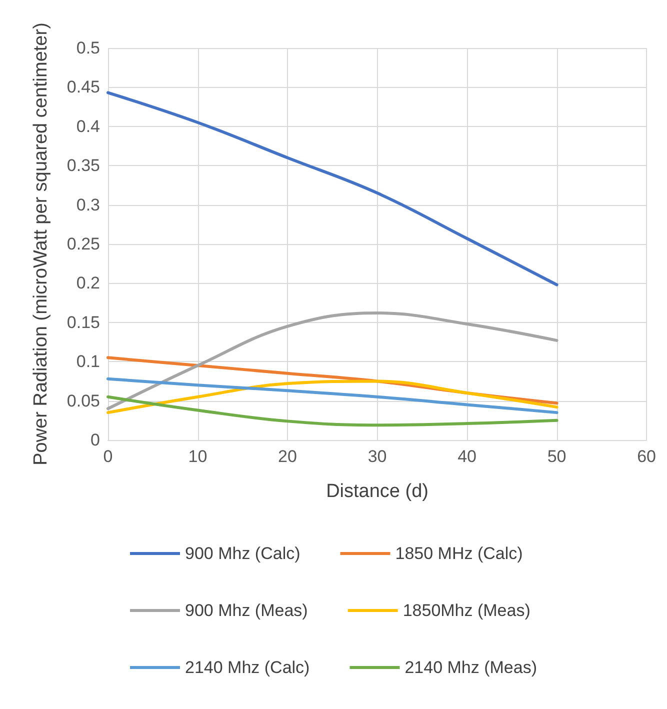 The width and height of the screenshot is (667, 709). Describe the element at coordinates (246, 610) in the screenshot. I see `legend-label: 900 Mhz (Meas)` at that location.